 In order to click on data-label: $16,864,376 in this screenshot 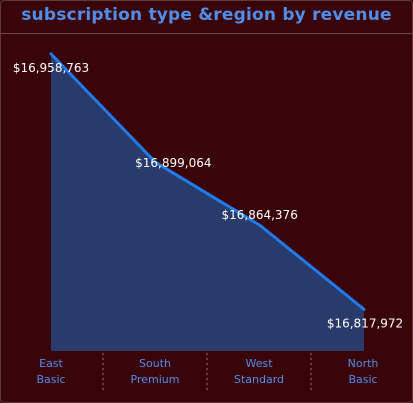, I will do `click(259, 215)`.